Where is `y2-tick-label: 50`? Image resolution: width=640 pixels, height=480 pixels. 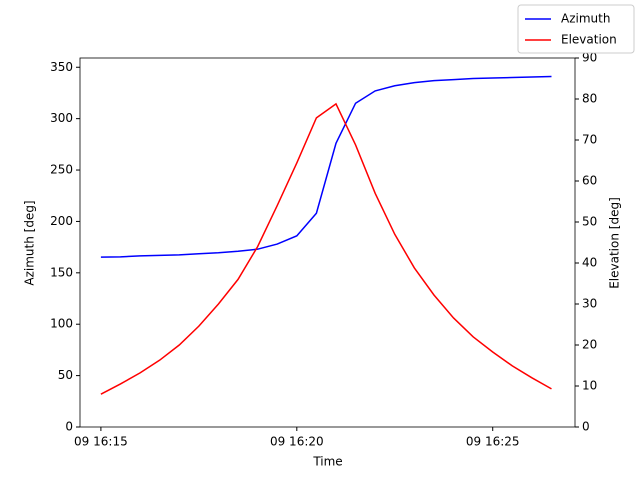 y2-tick-label: 50 is located at coordinates (589, 222).